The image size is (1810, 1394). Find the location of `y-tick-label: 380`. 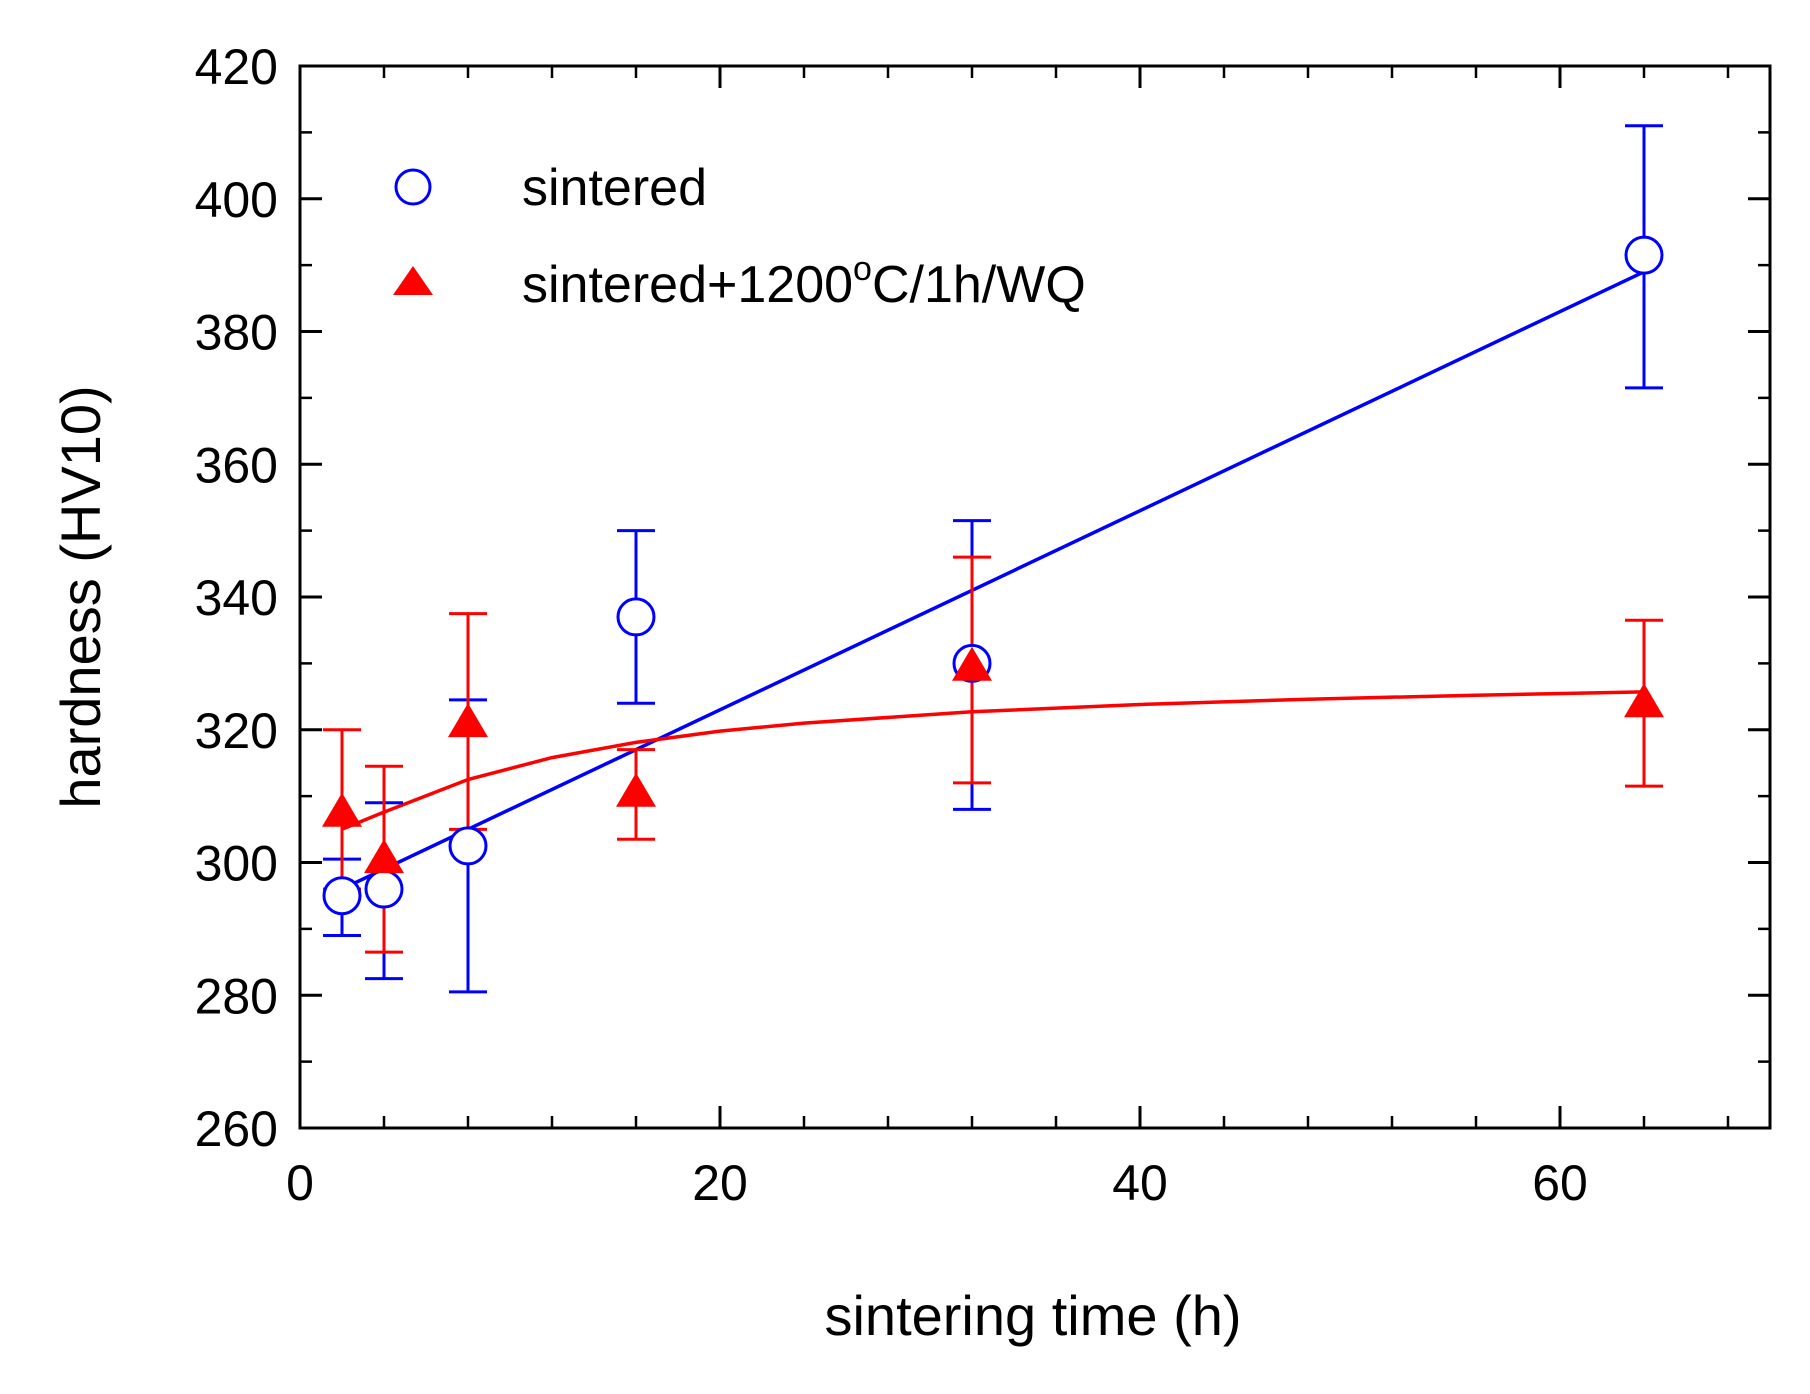

y-tick-label: 380 is located at coordinates (236, 333).